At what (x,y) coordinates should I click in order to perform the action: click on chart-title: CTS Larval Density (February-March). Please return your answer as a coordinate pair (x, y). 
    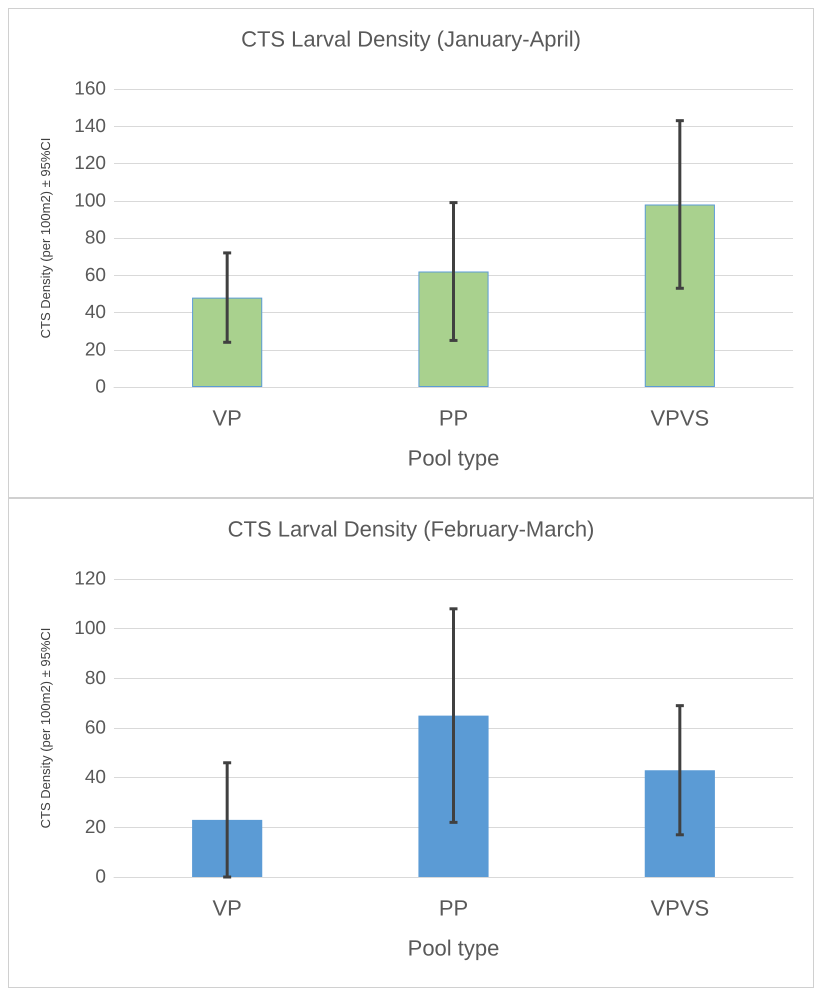
    Looking at the image, I should click on (411, 529).